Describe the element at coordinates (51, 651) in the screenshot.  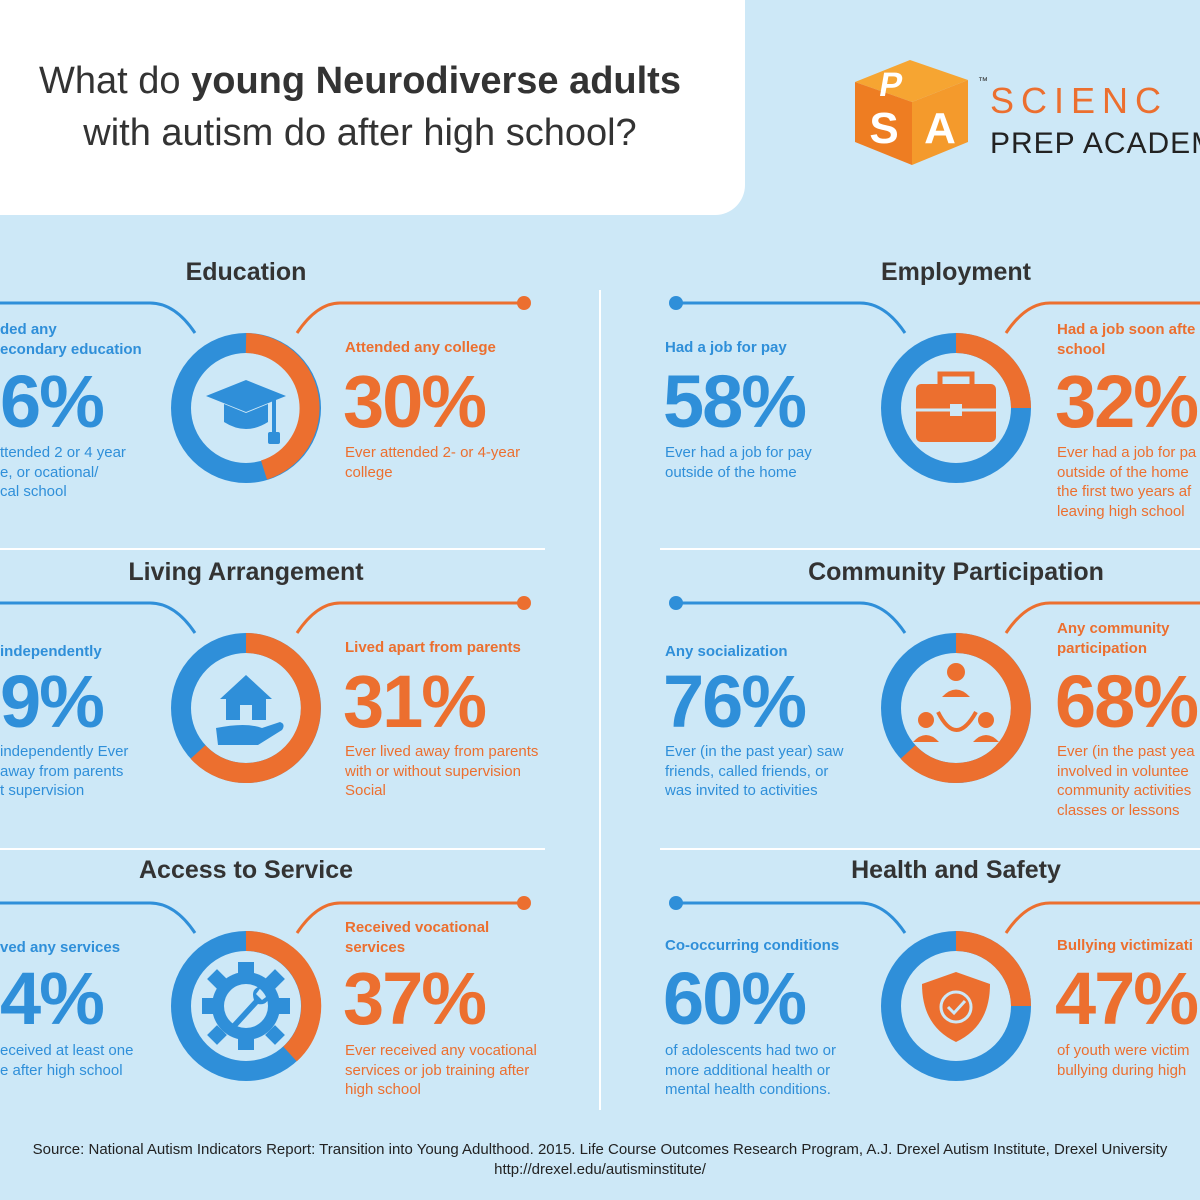
I see `living-left-label: independently` at that location.